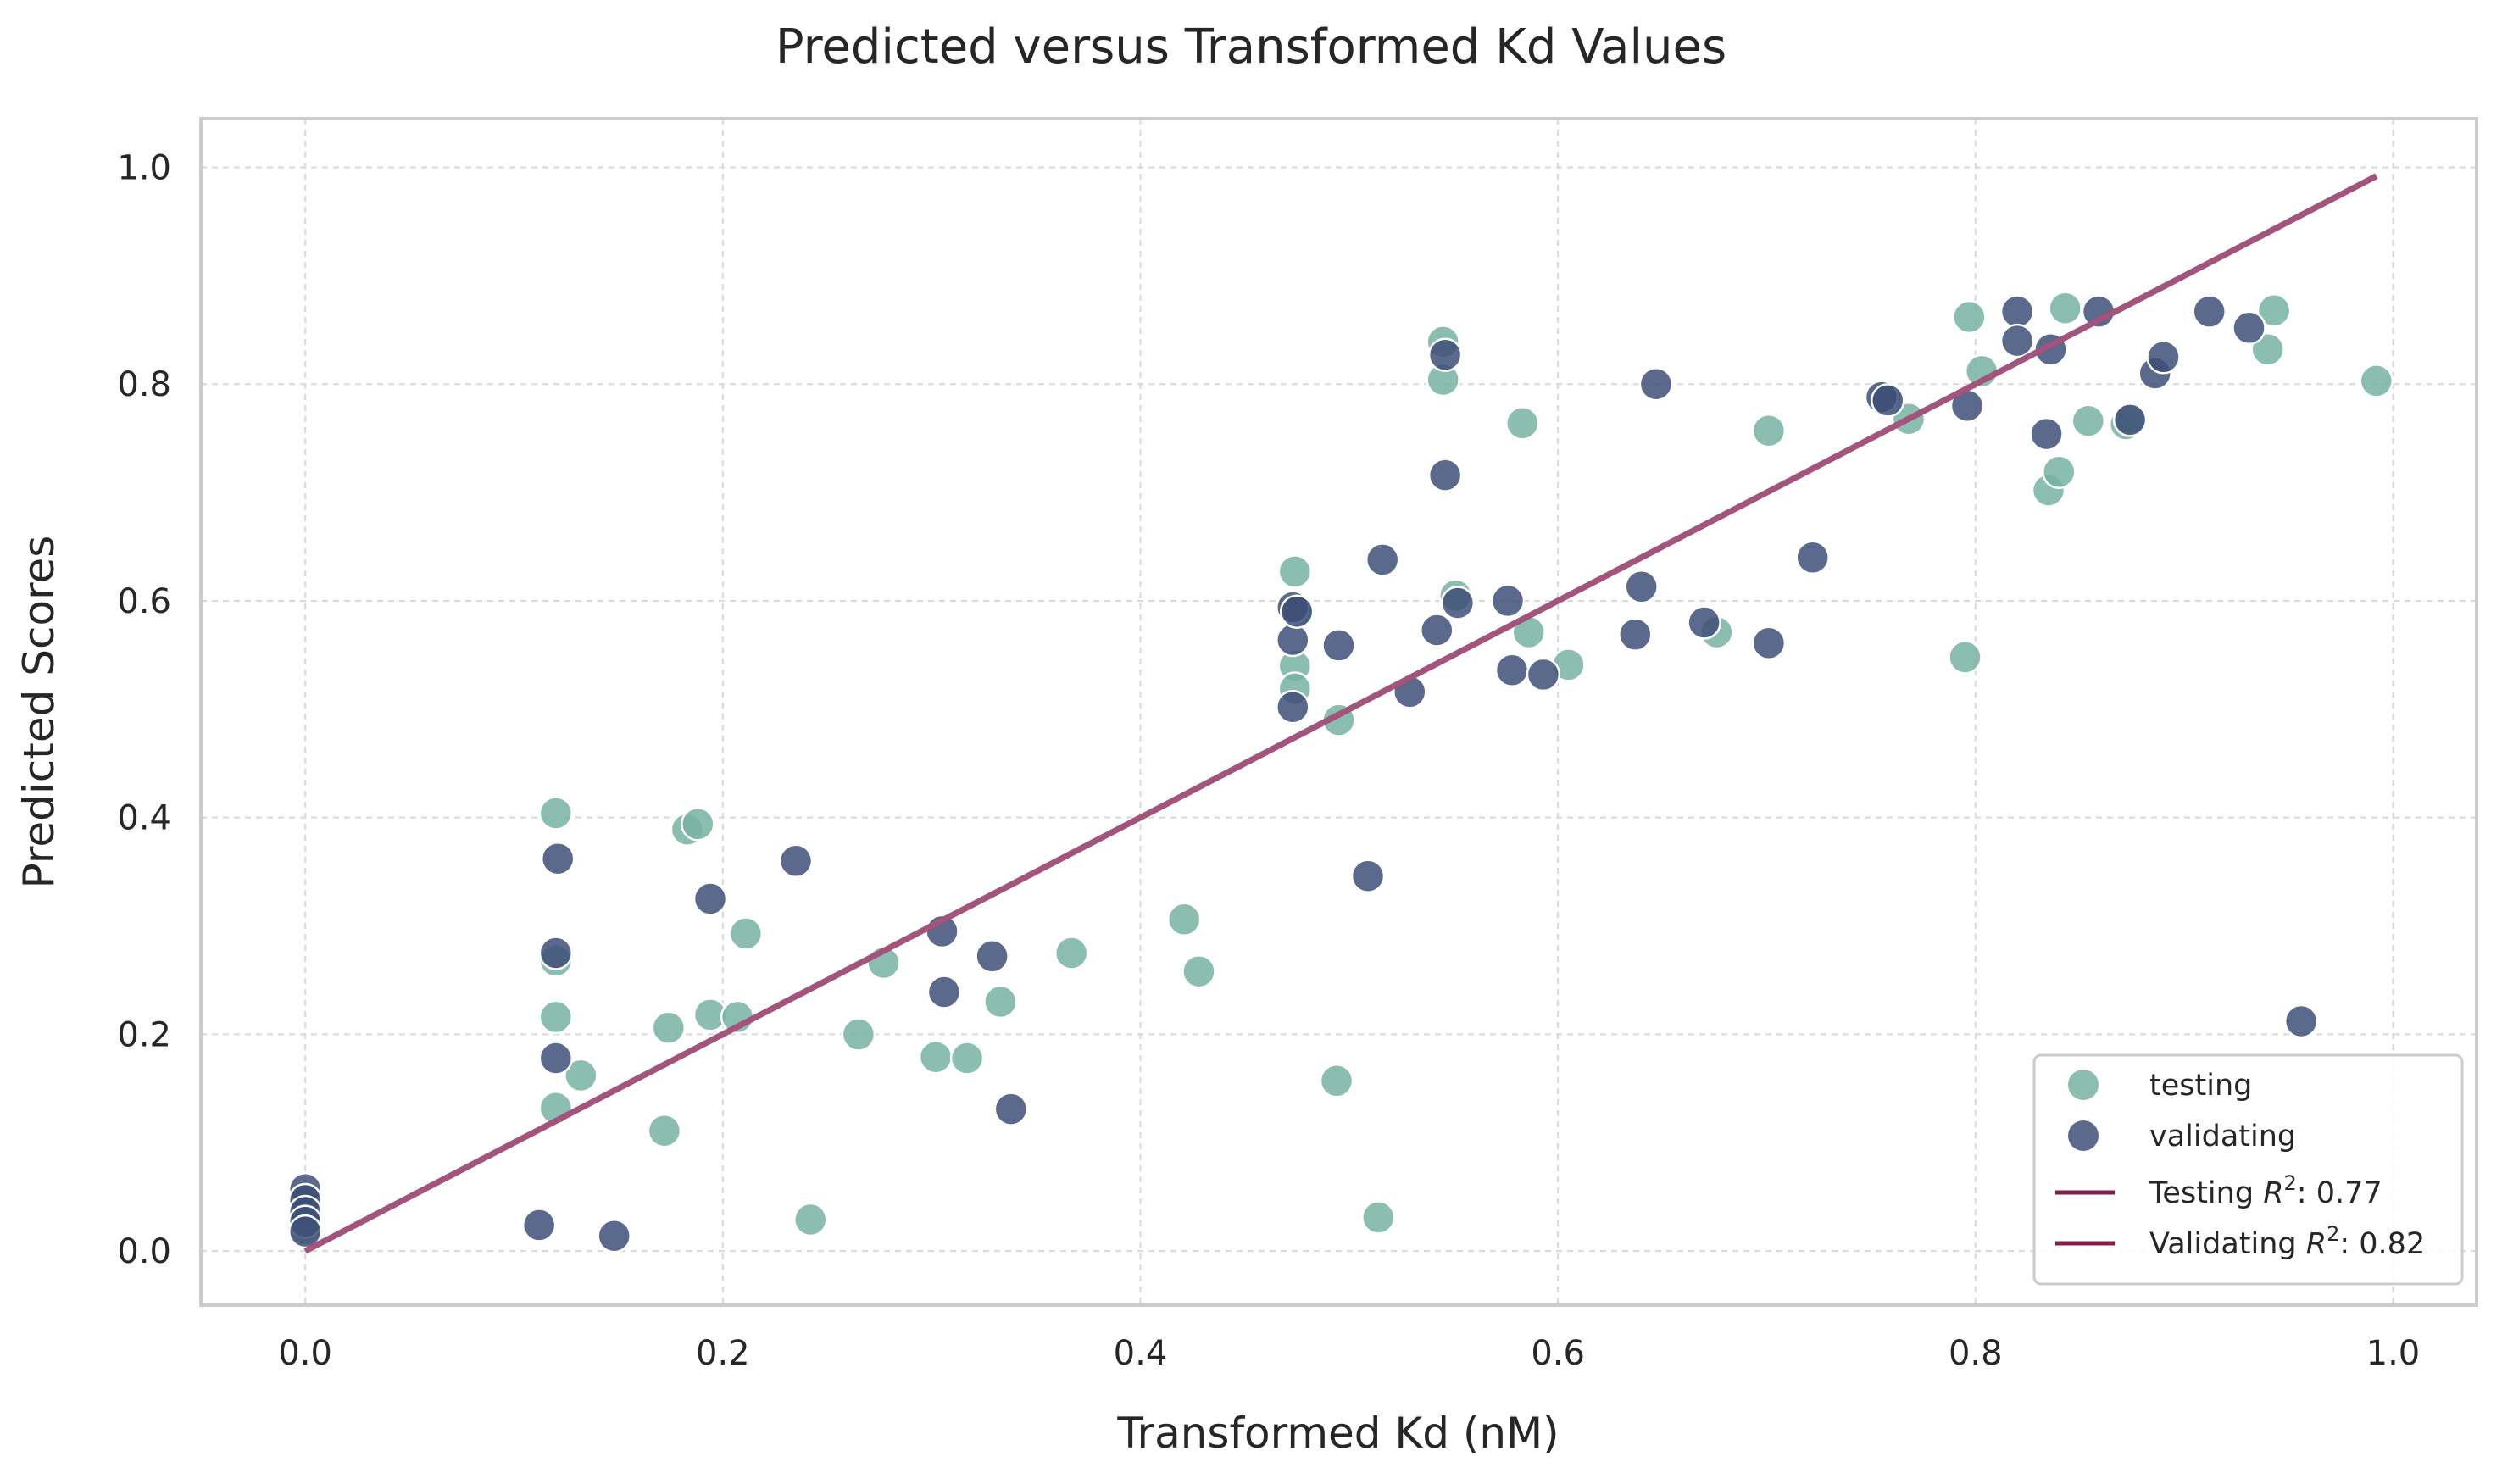 This screenshot has height=1484, width=2502. What do you see at coordinates (1337, 1434) in the screenshot?
I see `x-axis-label: Transformed Kd (nM)` at bounding box center [1337, 1434].